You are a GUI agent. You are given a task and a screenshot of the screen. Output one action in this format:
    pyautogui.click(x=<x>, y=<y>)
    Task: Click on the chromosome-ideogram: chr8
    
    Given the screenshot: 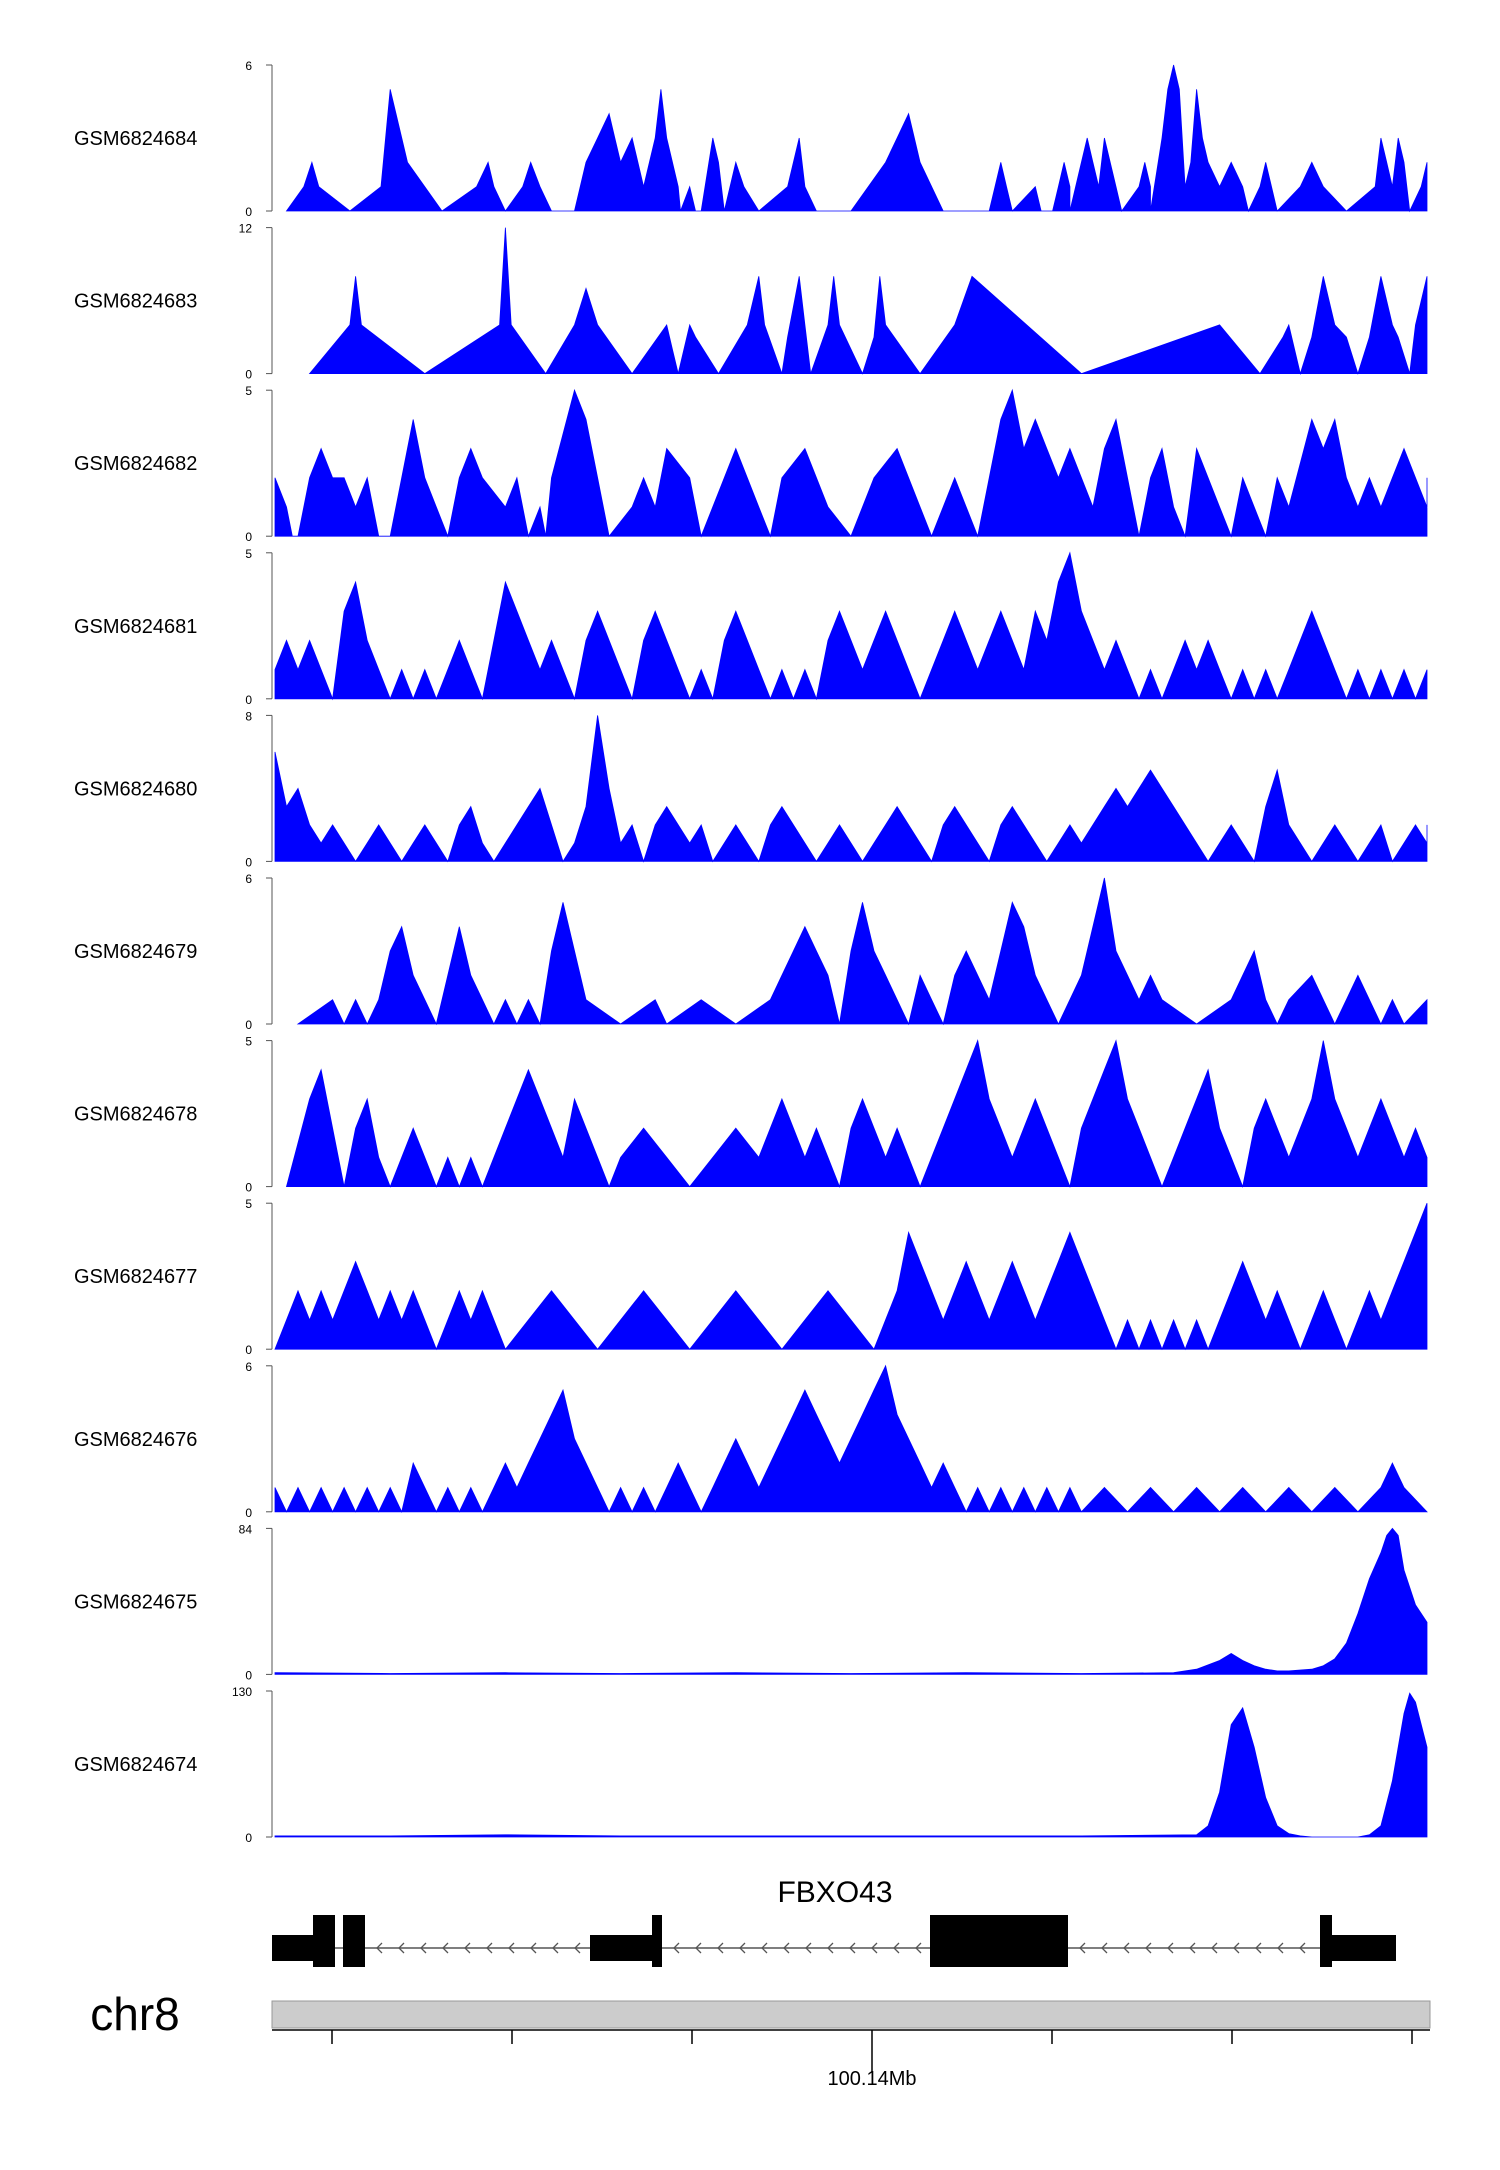 What is the action you would take?
    pyautogui.click(x=760, y=2014)
    